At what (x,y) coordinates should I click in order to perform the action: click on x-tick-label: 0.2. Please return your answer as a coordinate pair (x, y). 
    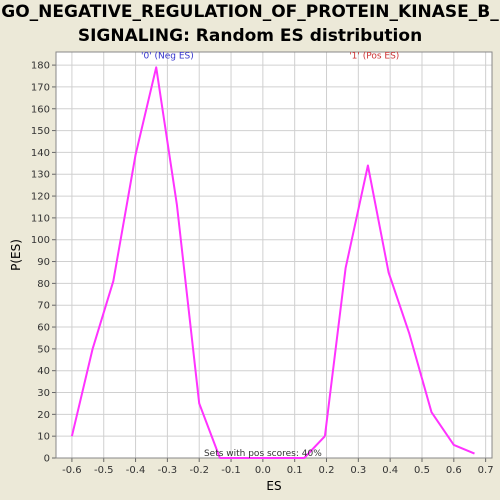
    Looking at the image, I should click on (327, 470).